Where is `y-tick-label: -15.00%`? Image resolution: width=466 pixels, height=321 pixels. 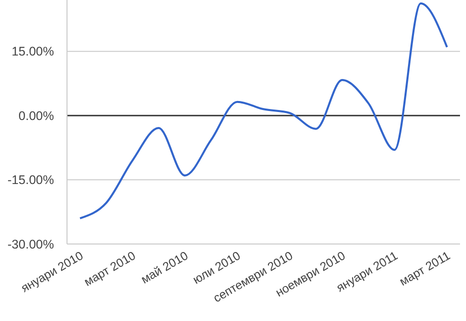 y-tick-label: -15.00% is located at coordinates (30, 180).